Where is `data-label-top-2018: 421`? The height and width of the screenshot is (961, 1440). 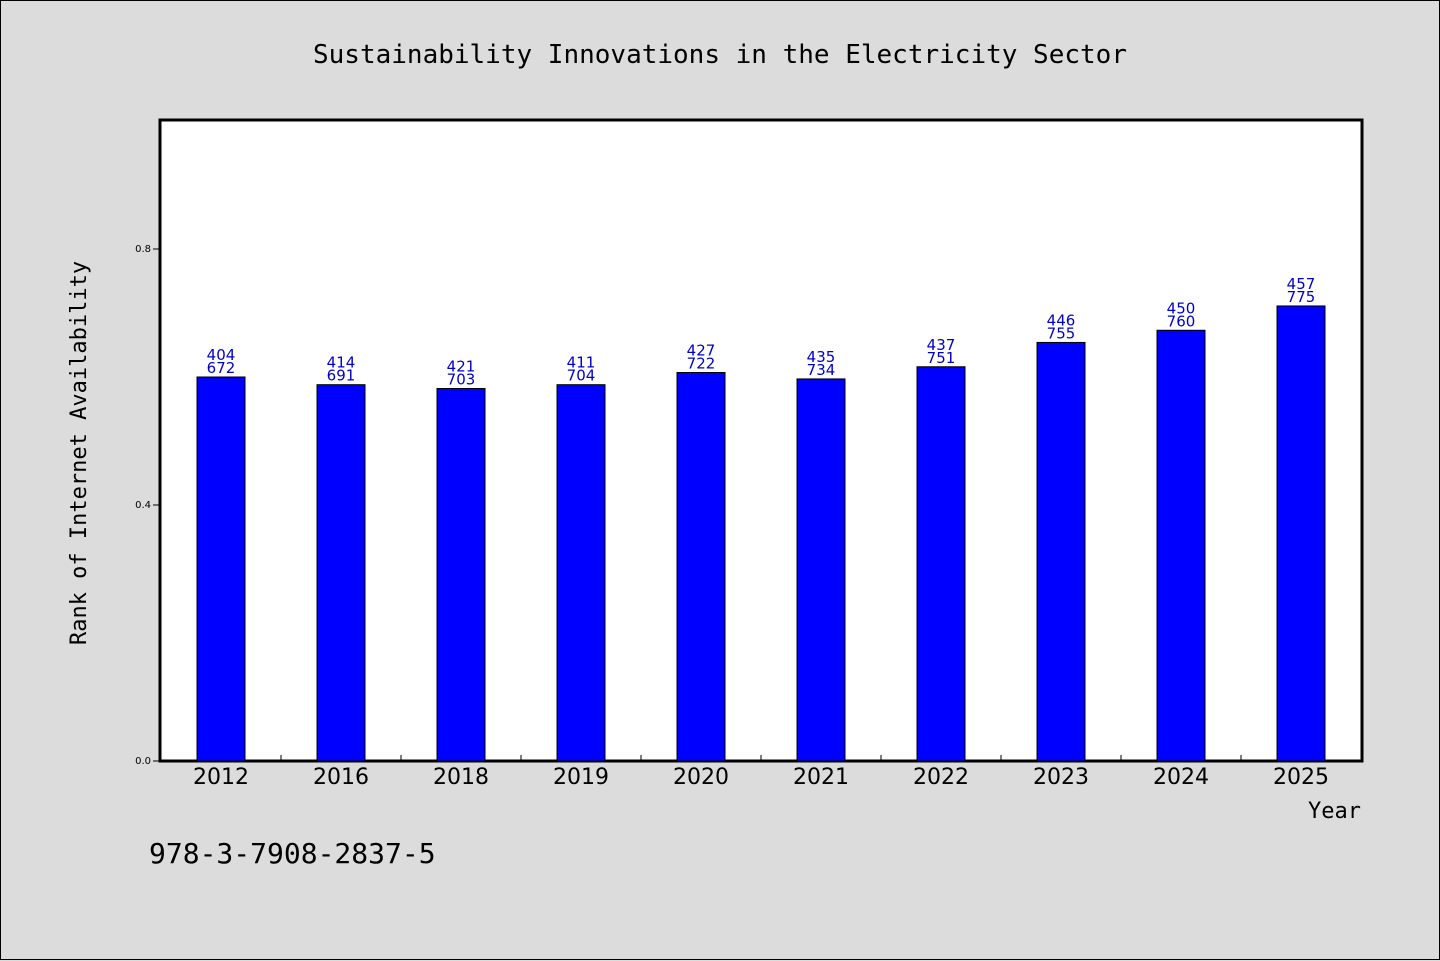 data-label-top-2018: 421 is located at coordinates (461, 367).